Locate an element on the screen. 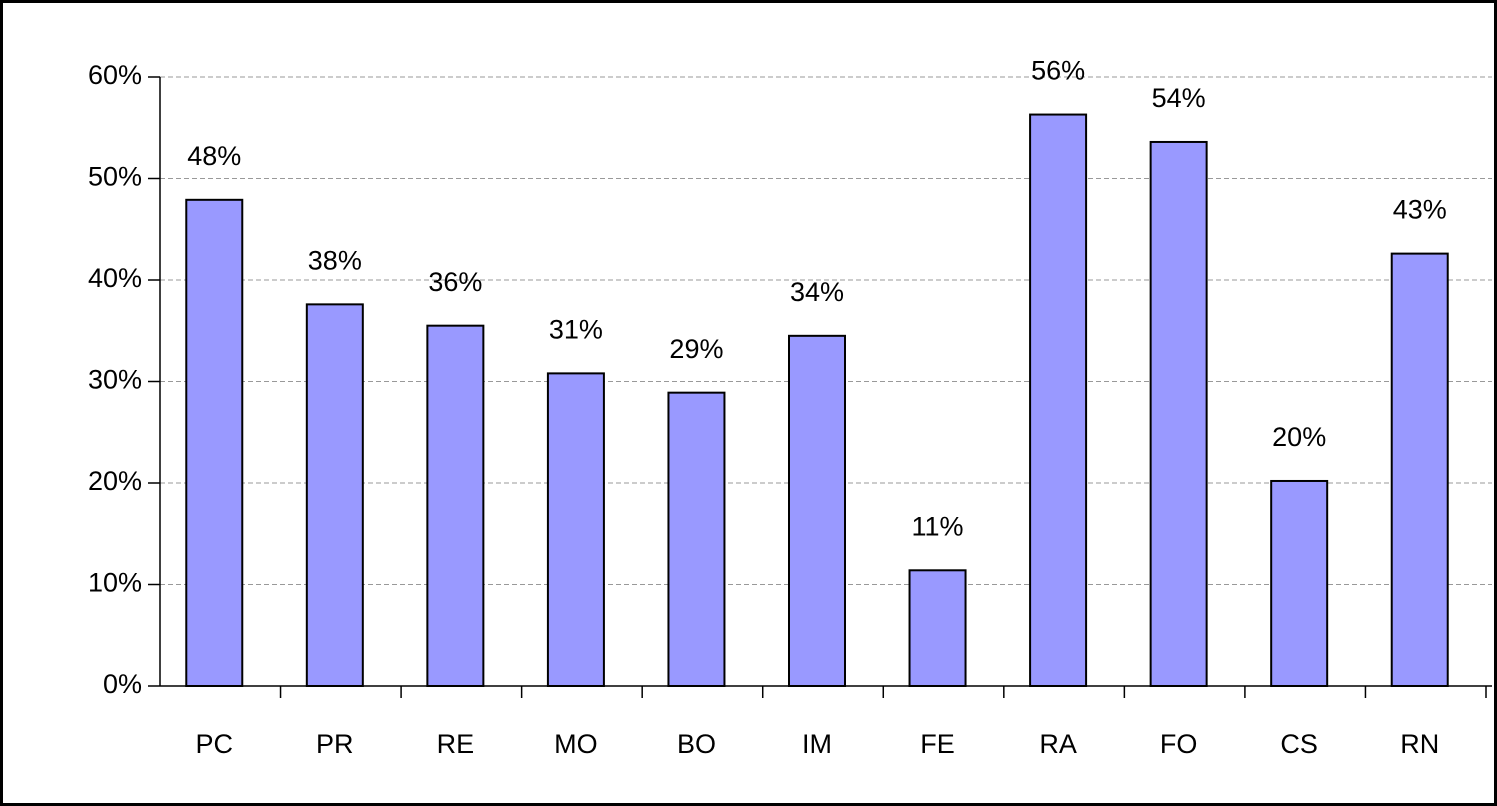 This screenshot has height=806, width=1497. x-tick-label: CS is located at coordinates (1299, 744).